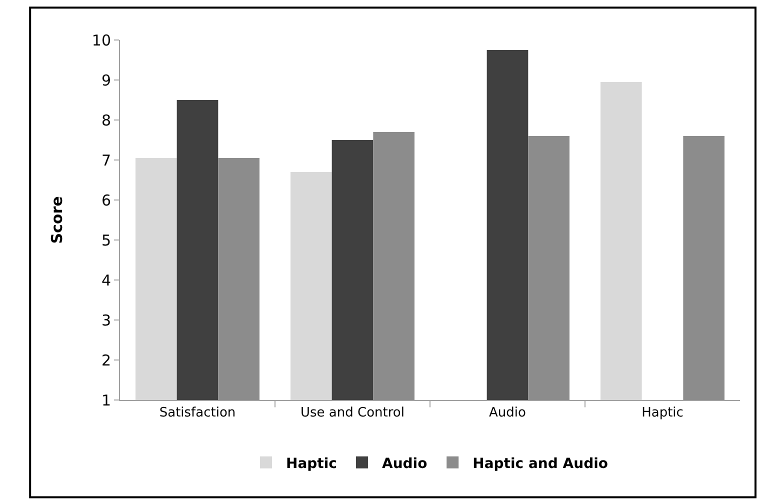 This screenshot has width=760, height=500. Describe the element at coordinates (106, 80) in the screenshot. I see `y-tick-label: 9` at that location.